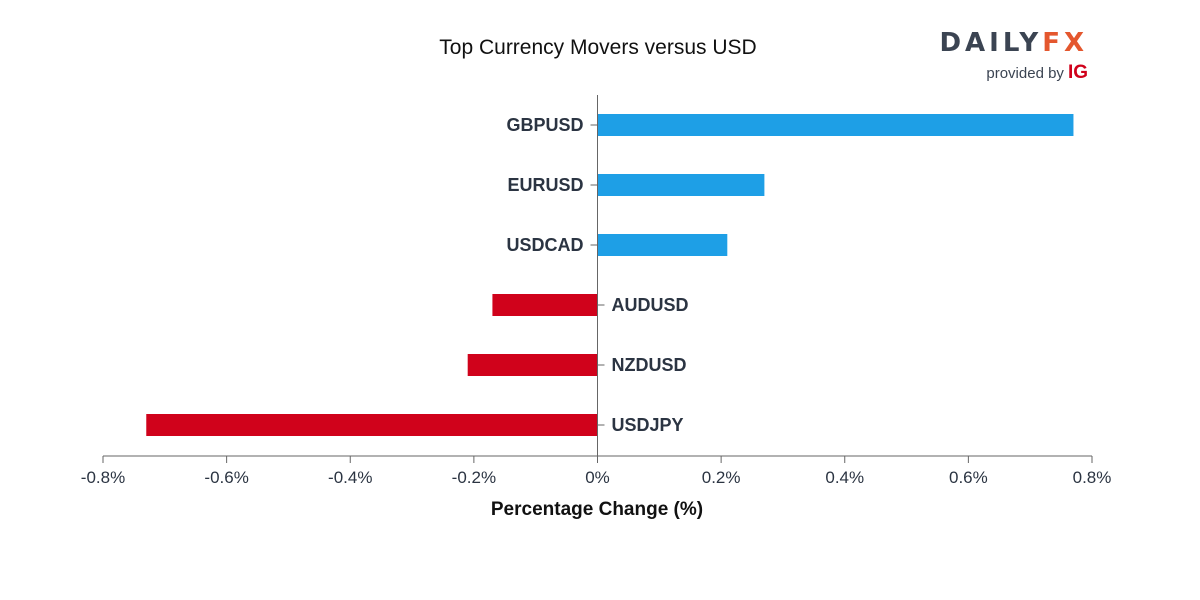 The image size is (1200, 600). Describe the element at coordinates (597, 477) in the screenshot. I see `x-tick-label: 0%` at that location.